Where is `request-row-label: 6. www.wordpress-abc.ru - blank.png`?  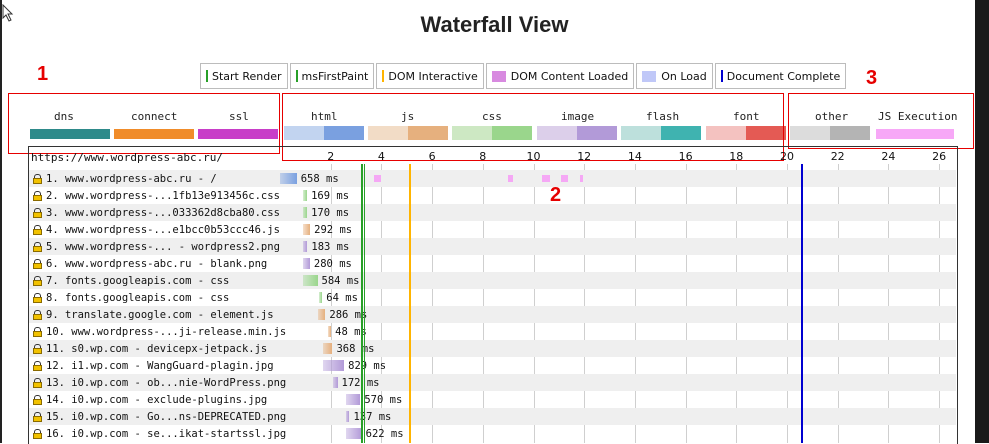 request-row-label: 6. www.wordpress-abc.ru - blank.png is located at coordinates (150, 263).